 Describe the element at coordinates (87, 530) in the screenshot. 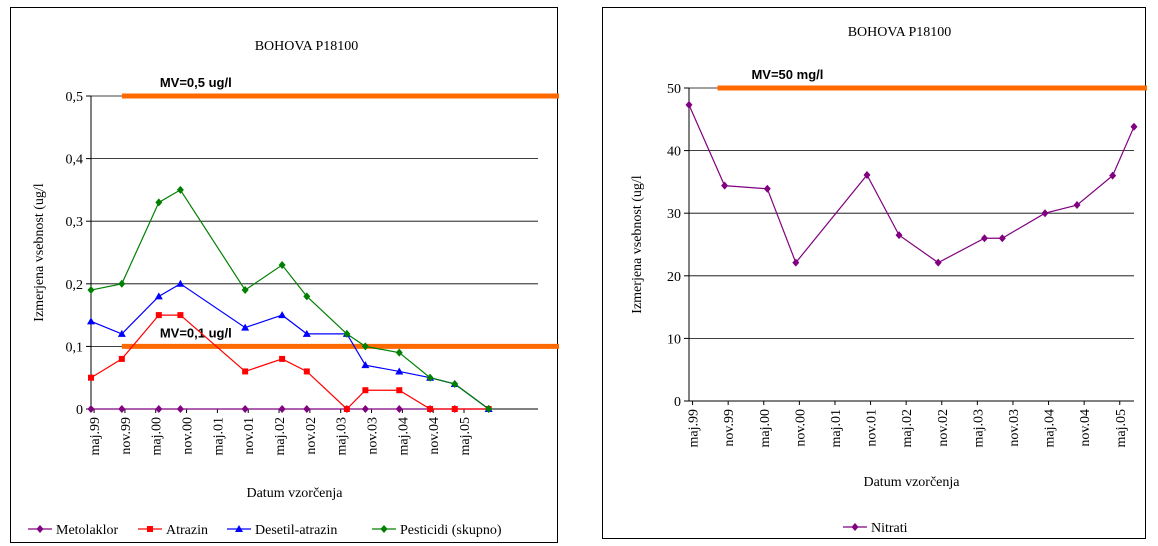

I see `legend-label: Metolaklor` at that location.